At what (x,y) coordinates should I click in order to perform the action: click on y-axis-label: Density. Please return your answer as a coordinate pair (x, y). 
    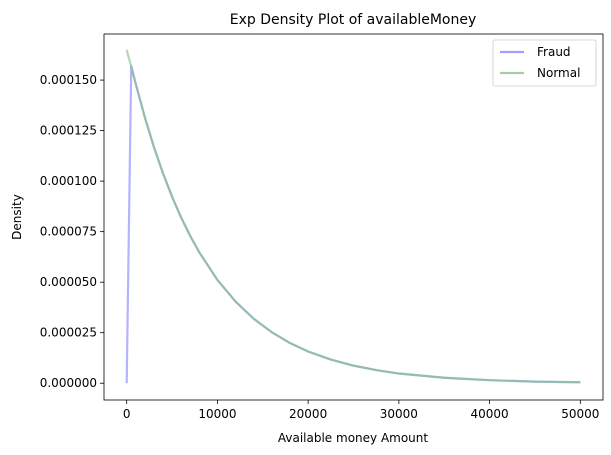
    Looking at the image, I should click on (17, 217).